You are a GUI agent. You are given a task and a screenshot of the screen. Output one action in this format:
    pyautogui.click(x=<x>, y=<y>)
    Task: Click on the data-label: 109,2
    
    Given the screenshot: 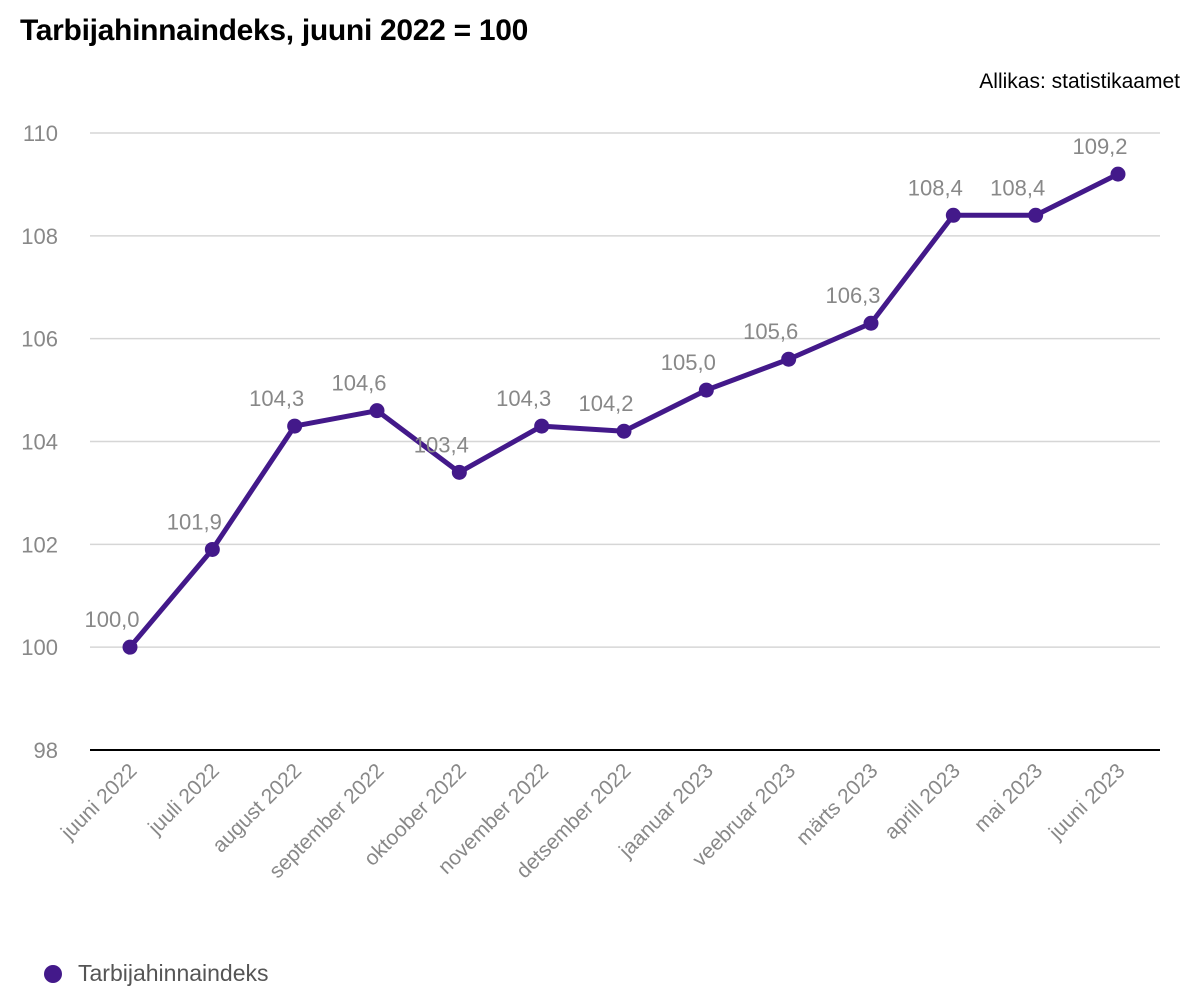 What is the action you would take?
    pyautogui.click(x=1099, y=146)
    